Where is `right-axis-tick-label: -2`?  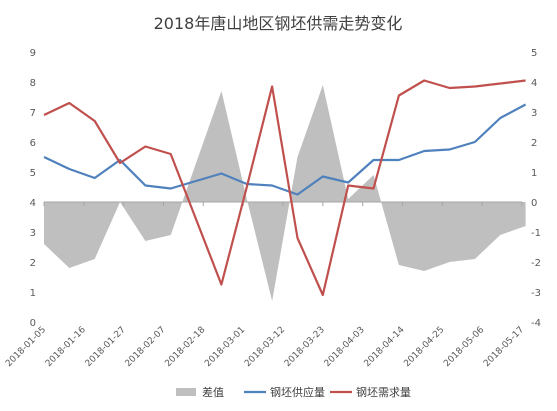 right-axis-tick-label: -2 is located at coordinates (536, 263).